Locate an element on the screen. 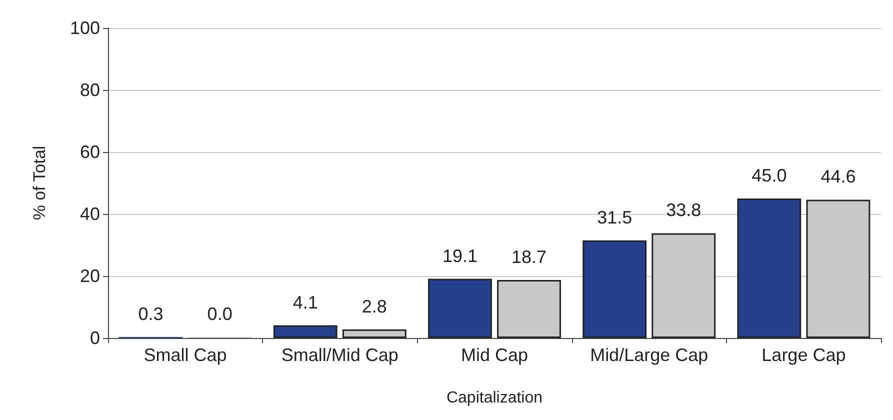 The image size is (893, 420). data-label: 45.0 is located at coordinates (769, 176).